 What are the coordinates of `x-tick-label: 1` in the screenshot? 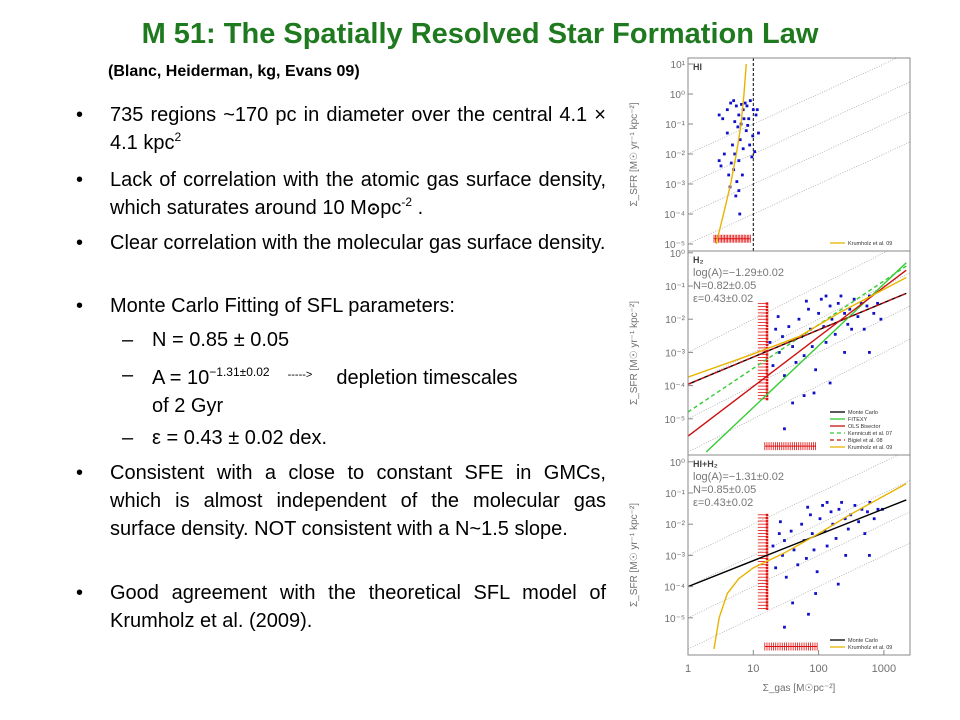 It's located at (688, 669).